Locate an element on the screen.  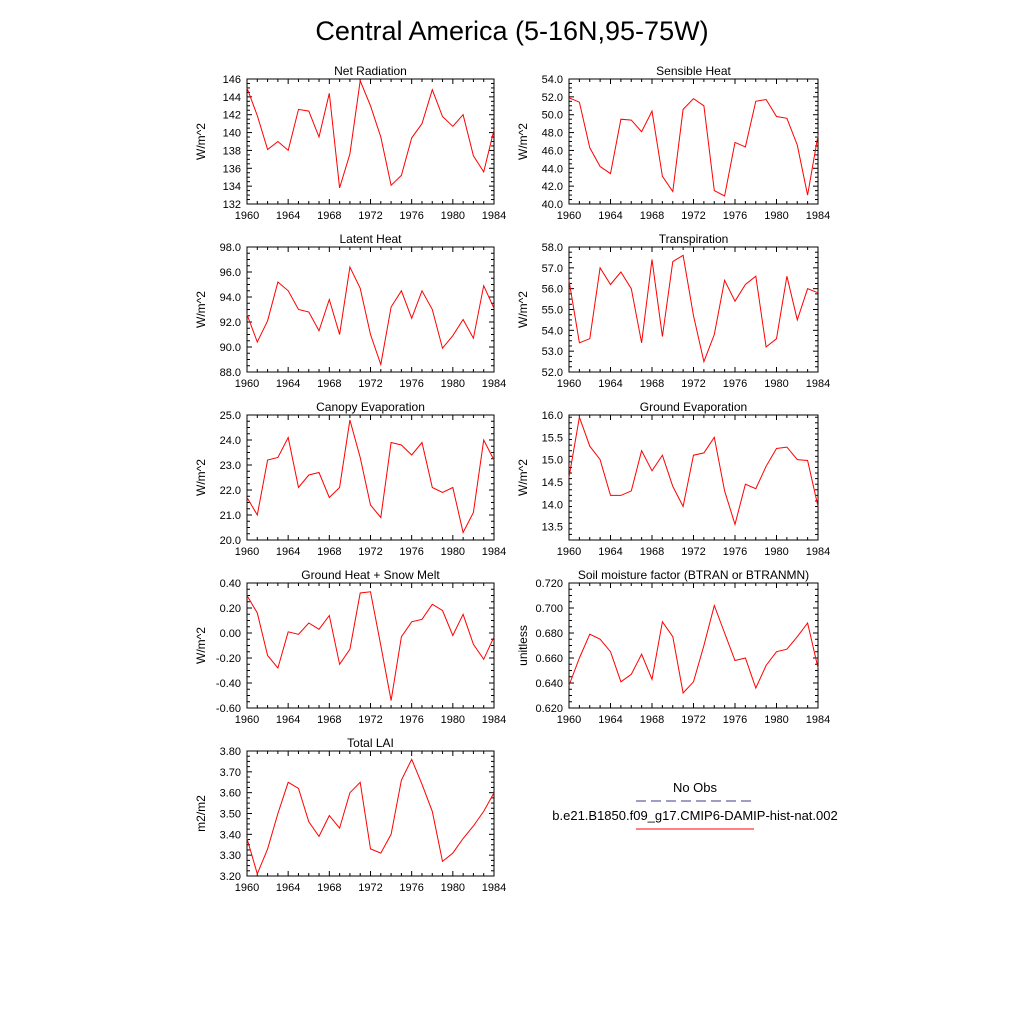
panel-title: Canopy Evaporation is located at coordinates (370, 407).